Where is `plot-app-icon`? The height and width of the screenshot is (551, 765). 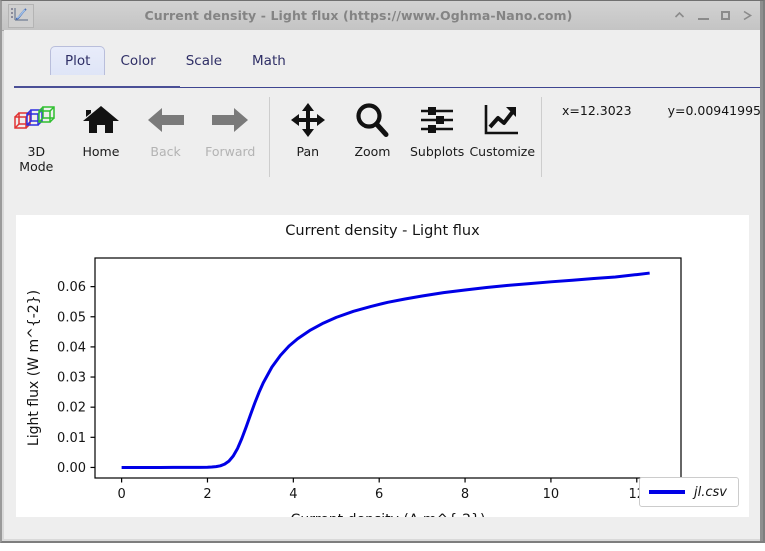
plot-app-icon is located at coordinates (21, 15).